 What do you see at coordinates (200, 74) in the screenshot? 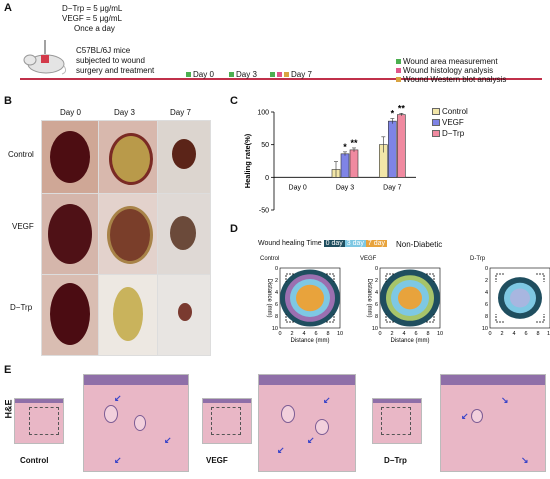
I see `timeline-day0: Day 0` at bounding box center [200, 74].